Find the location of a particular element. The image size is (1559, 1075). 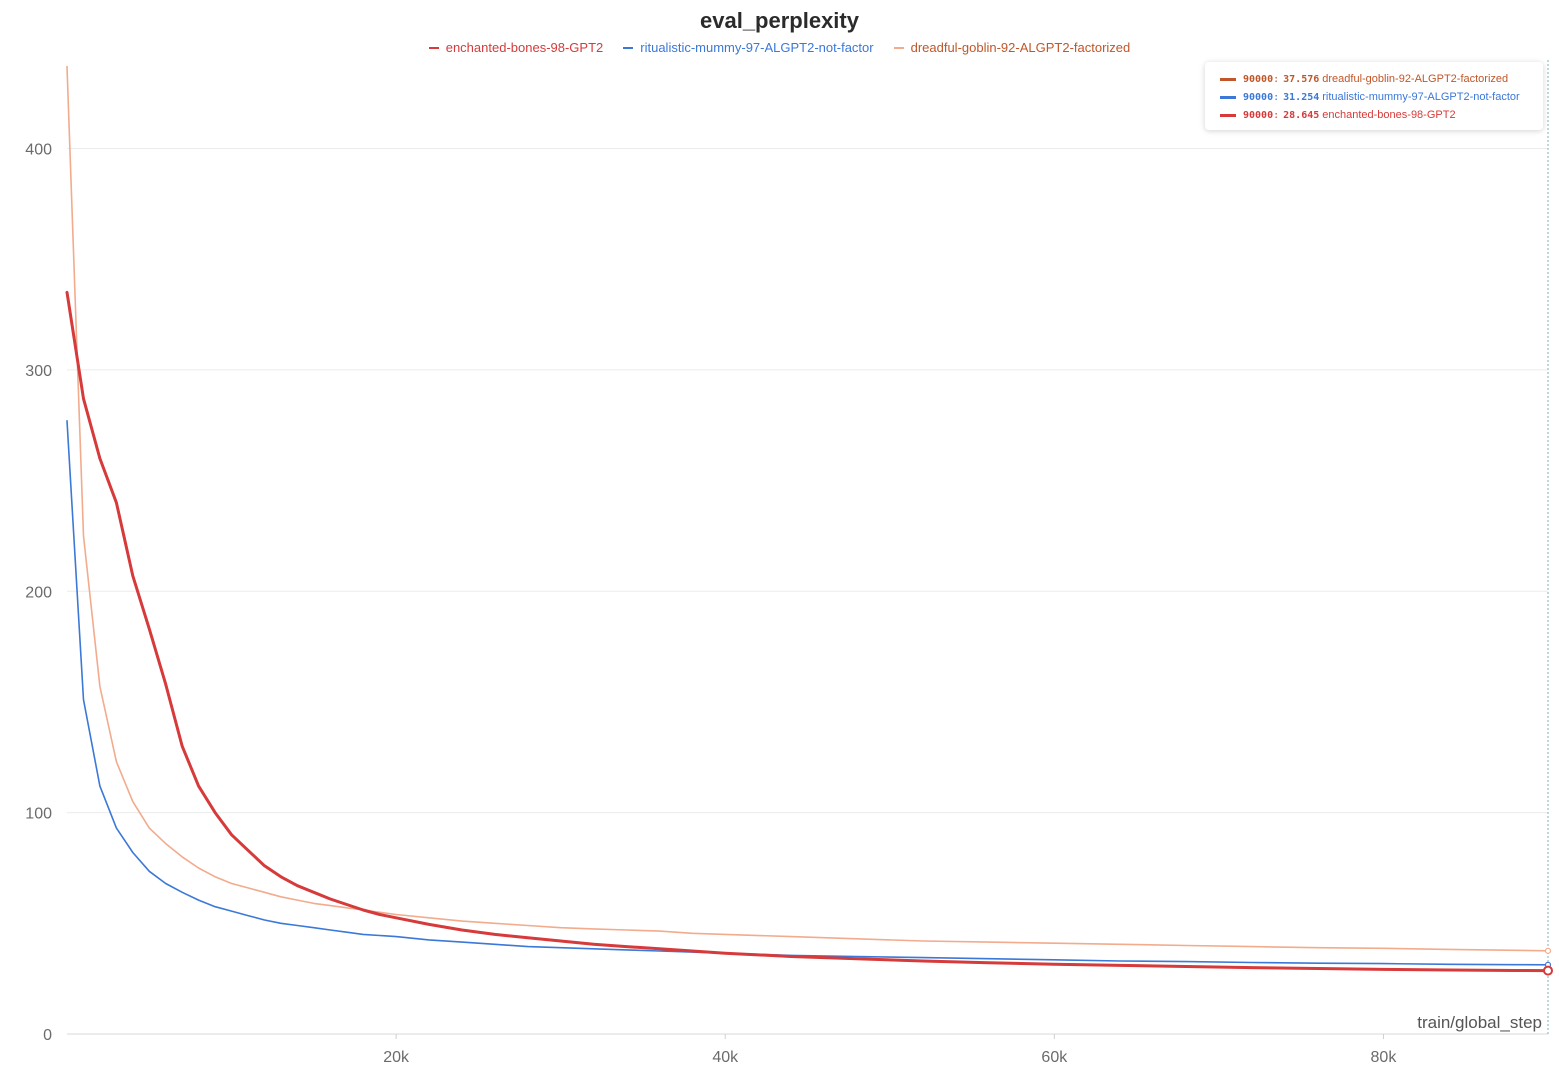

y-tick-label: 400 is located at coordinates (38, 150).